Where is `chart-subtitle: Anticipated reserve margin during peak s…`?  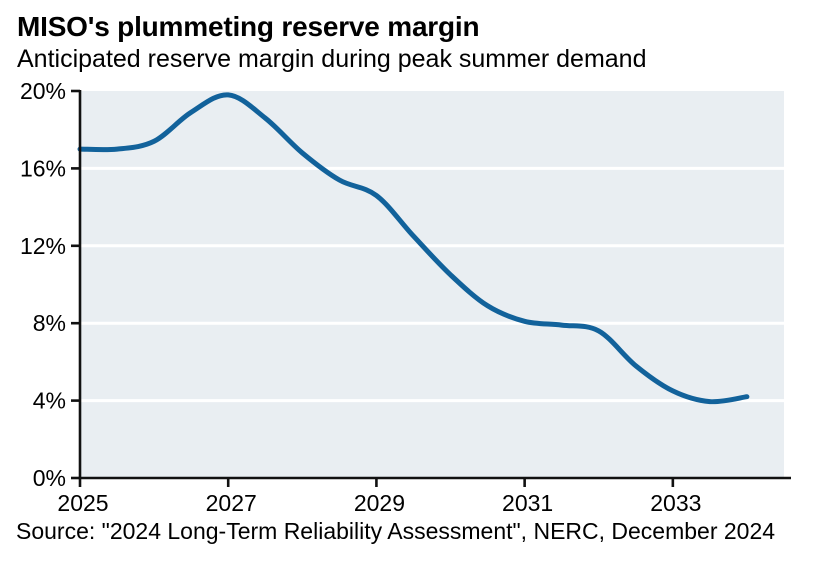
chart-subtitle: Anticipated reserve margin during peak s… is located at coordinates (332, 59).